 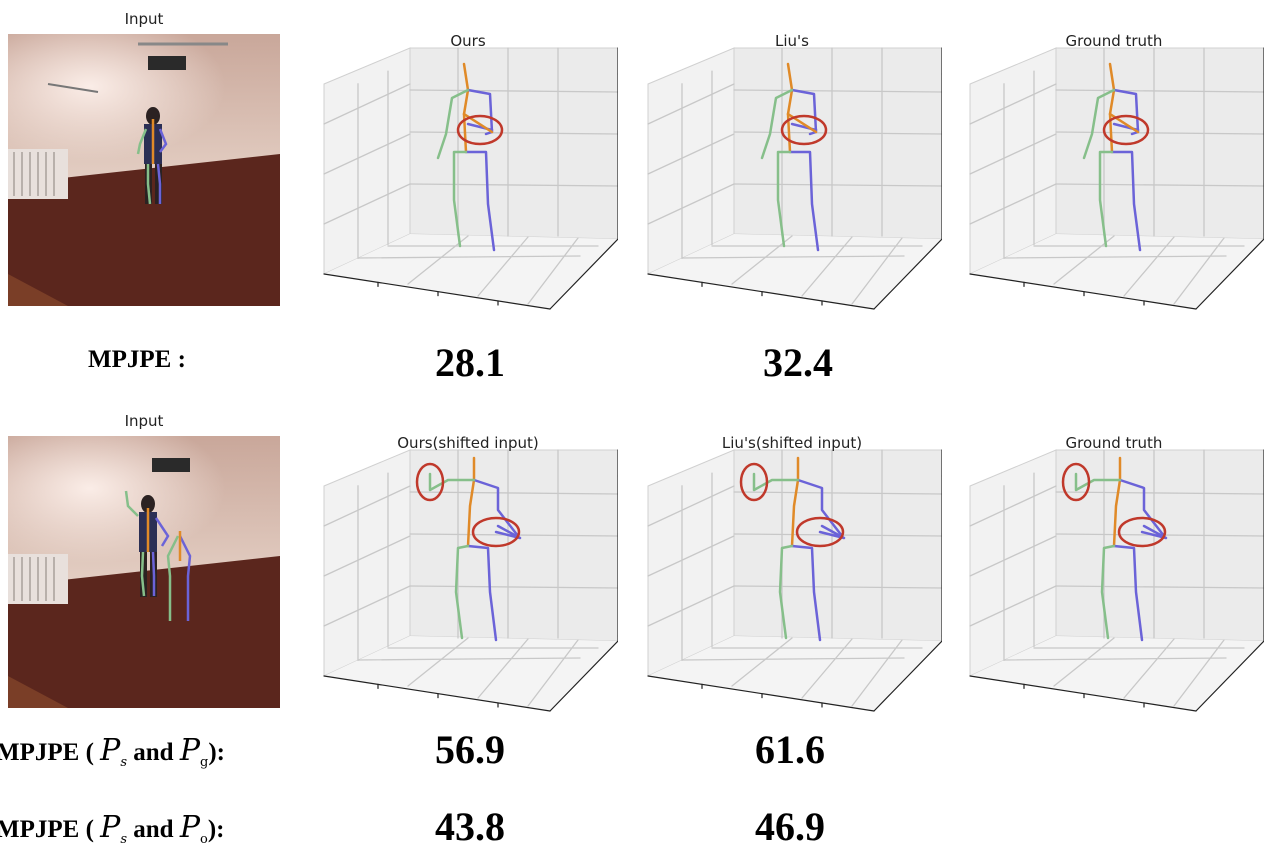 I want to click on liu-value-po: 46.9, so click(x=790, y=826).